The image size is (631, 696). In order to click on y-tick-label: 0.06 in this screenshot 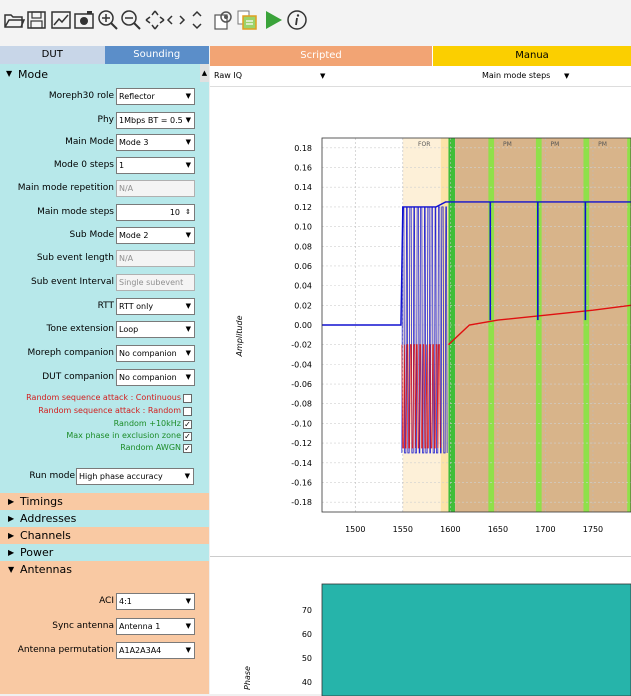, I will do `click(303, 266)`.